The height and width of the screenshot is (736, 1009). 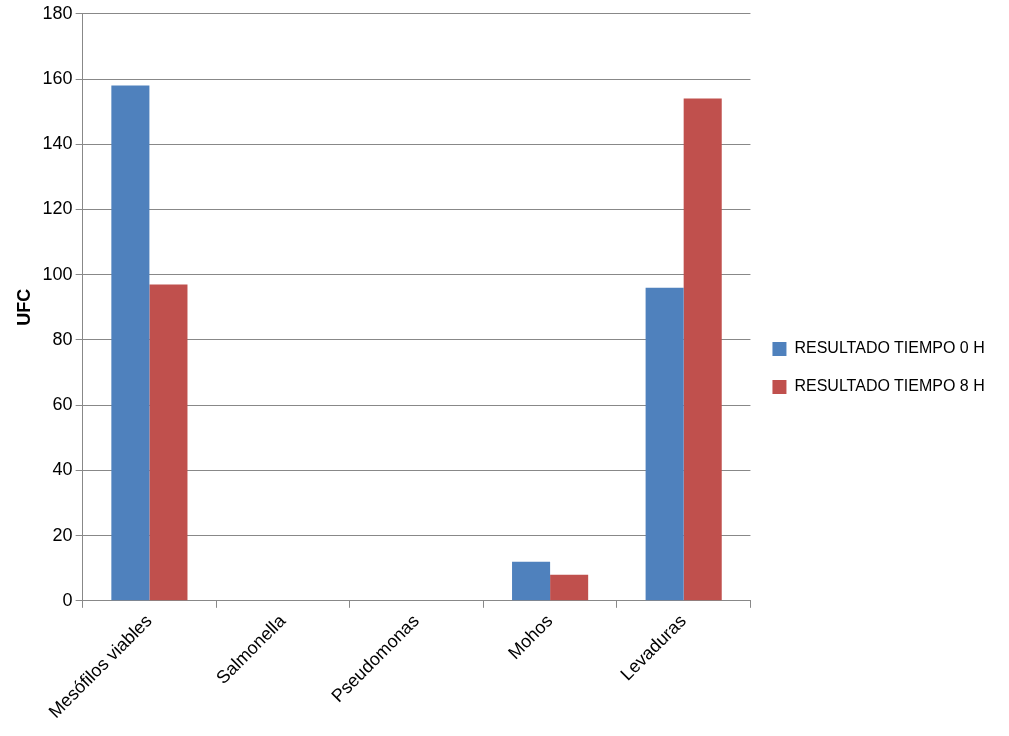 What do you see at coordinates (57, 208) in the screenshot?
I see `y-tick-label: 120` at bounding box center [57, 208].